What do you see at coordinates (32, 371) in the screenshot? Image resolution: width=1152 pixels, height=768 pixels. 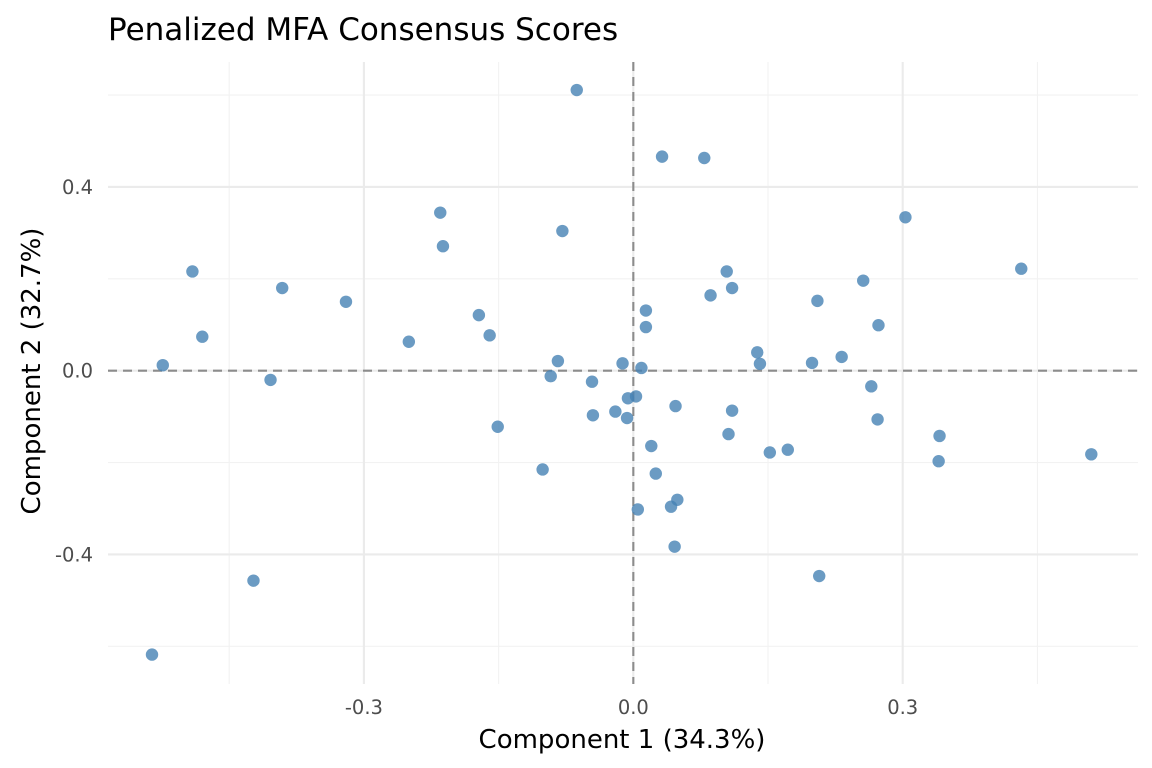 I see `y-axis-title: Component 2 (32.7%)` at bounding box center [32, 371].